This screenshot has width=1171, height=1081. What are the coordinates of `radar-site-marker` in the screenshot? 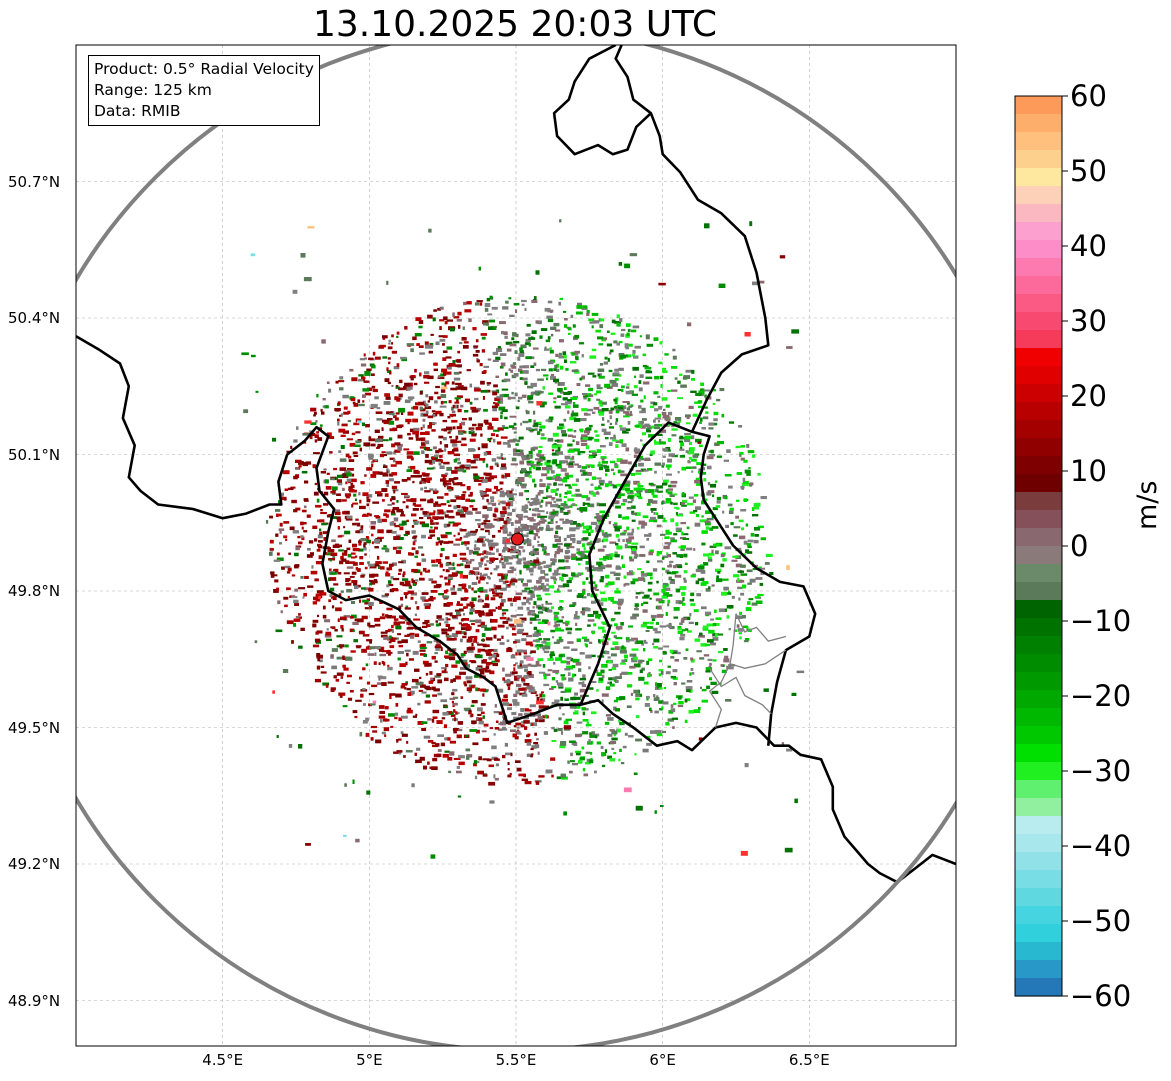 It's located at (517, 539).